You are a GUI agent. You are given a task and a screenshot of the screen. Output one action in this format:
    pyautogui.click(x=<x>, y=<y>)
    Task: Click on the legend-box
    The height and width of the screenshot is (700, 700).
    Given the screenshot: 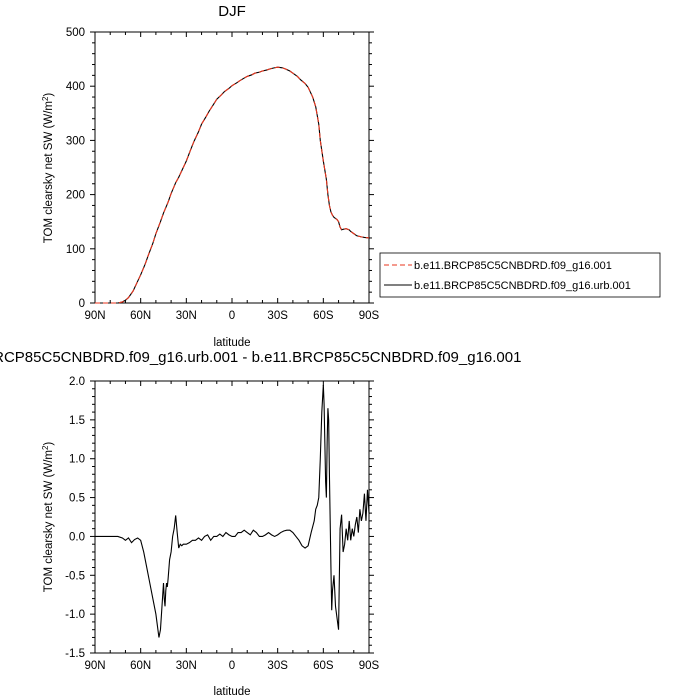 What is the action you would take?
    pyautogui.click(x=520, y=275)
    